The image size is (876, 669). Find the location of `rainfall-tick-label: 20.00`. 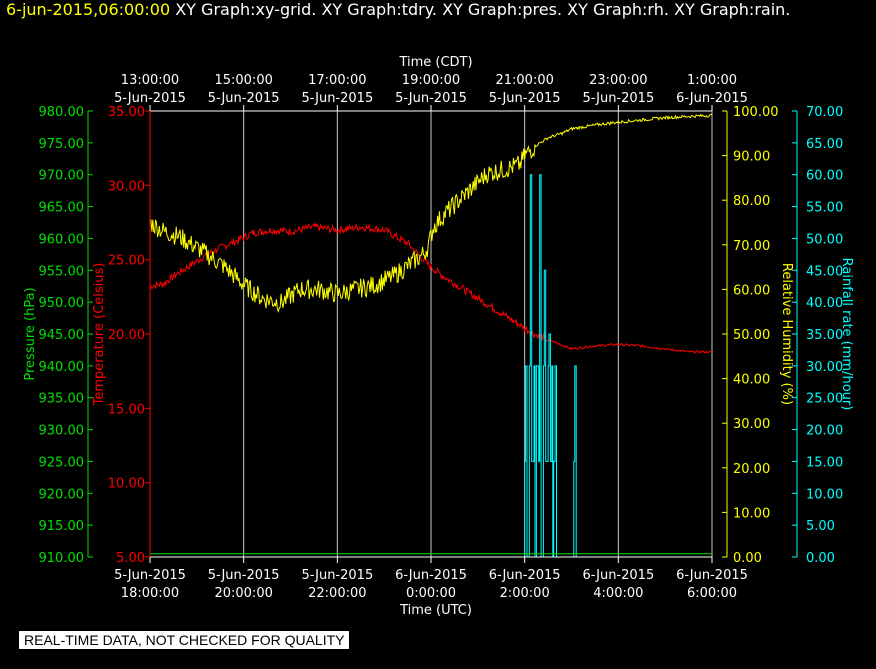

rainfall-tick-label: 20.00 is located at coordinates (824, 431).